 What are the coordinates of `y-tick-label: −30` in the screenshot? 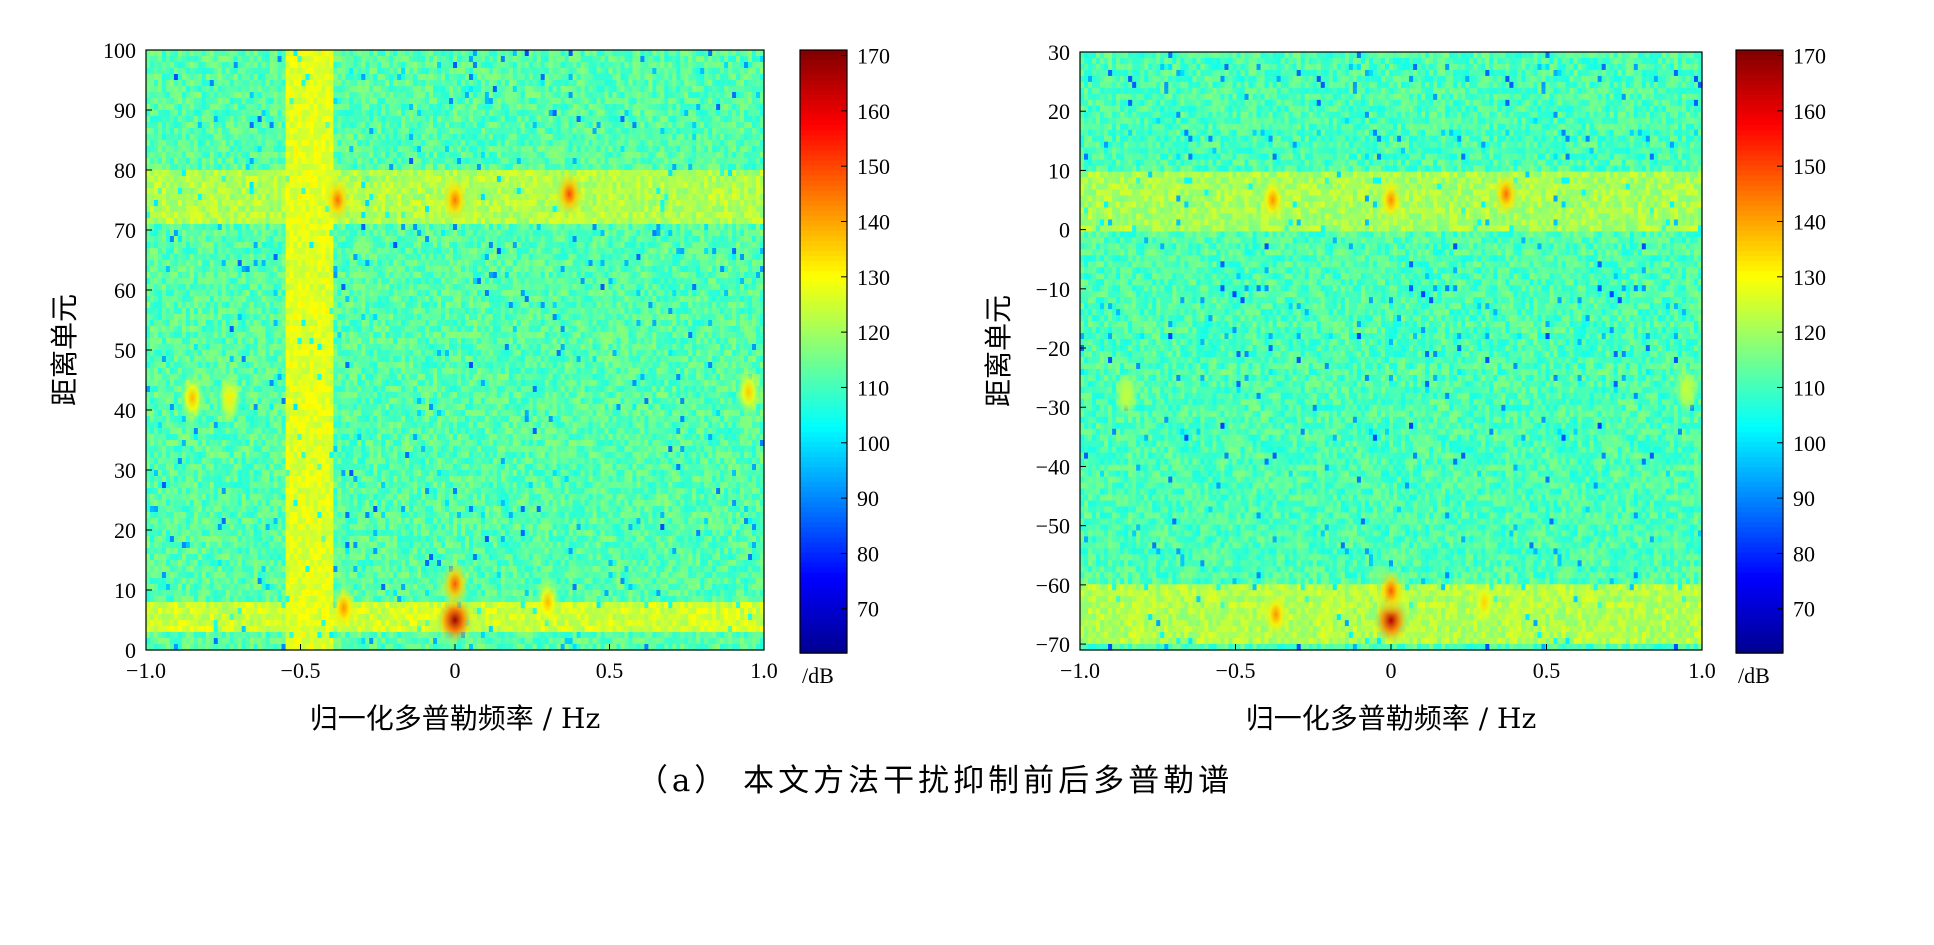 It's located at (1053, 407).